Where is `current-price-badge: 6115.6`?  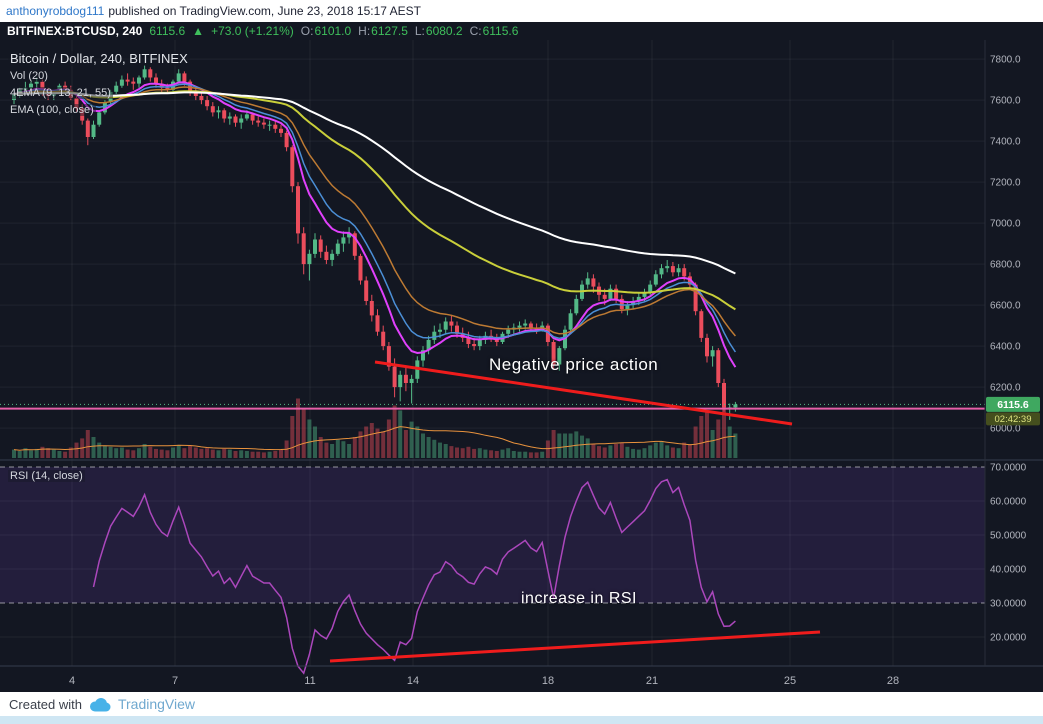
current-price-badge: 6115.6 is located at coordinates (1013, 404).